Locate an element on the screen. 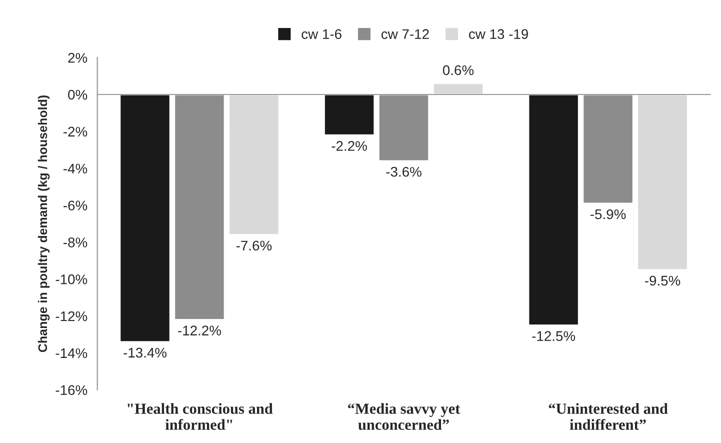  y-tick-label: -10% is located at coordinates (72, 279).